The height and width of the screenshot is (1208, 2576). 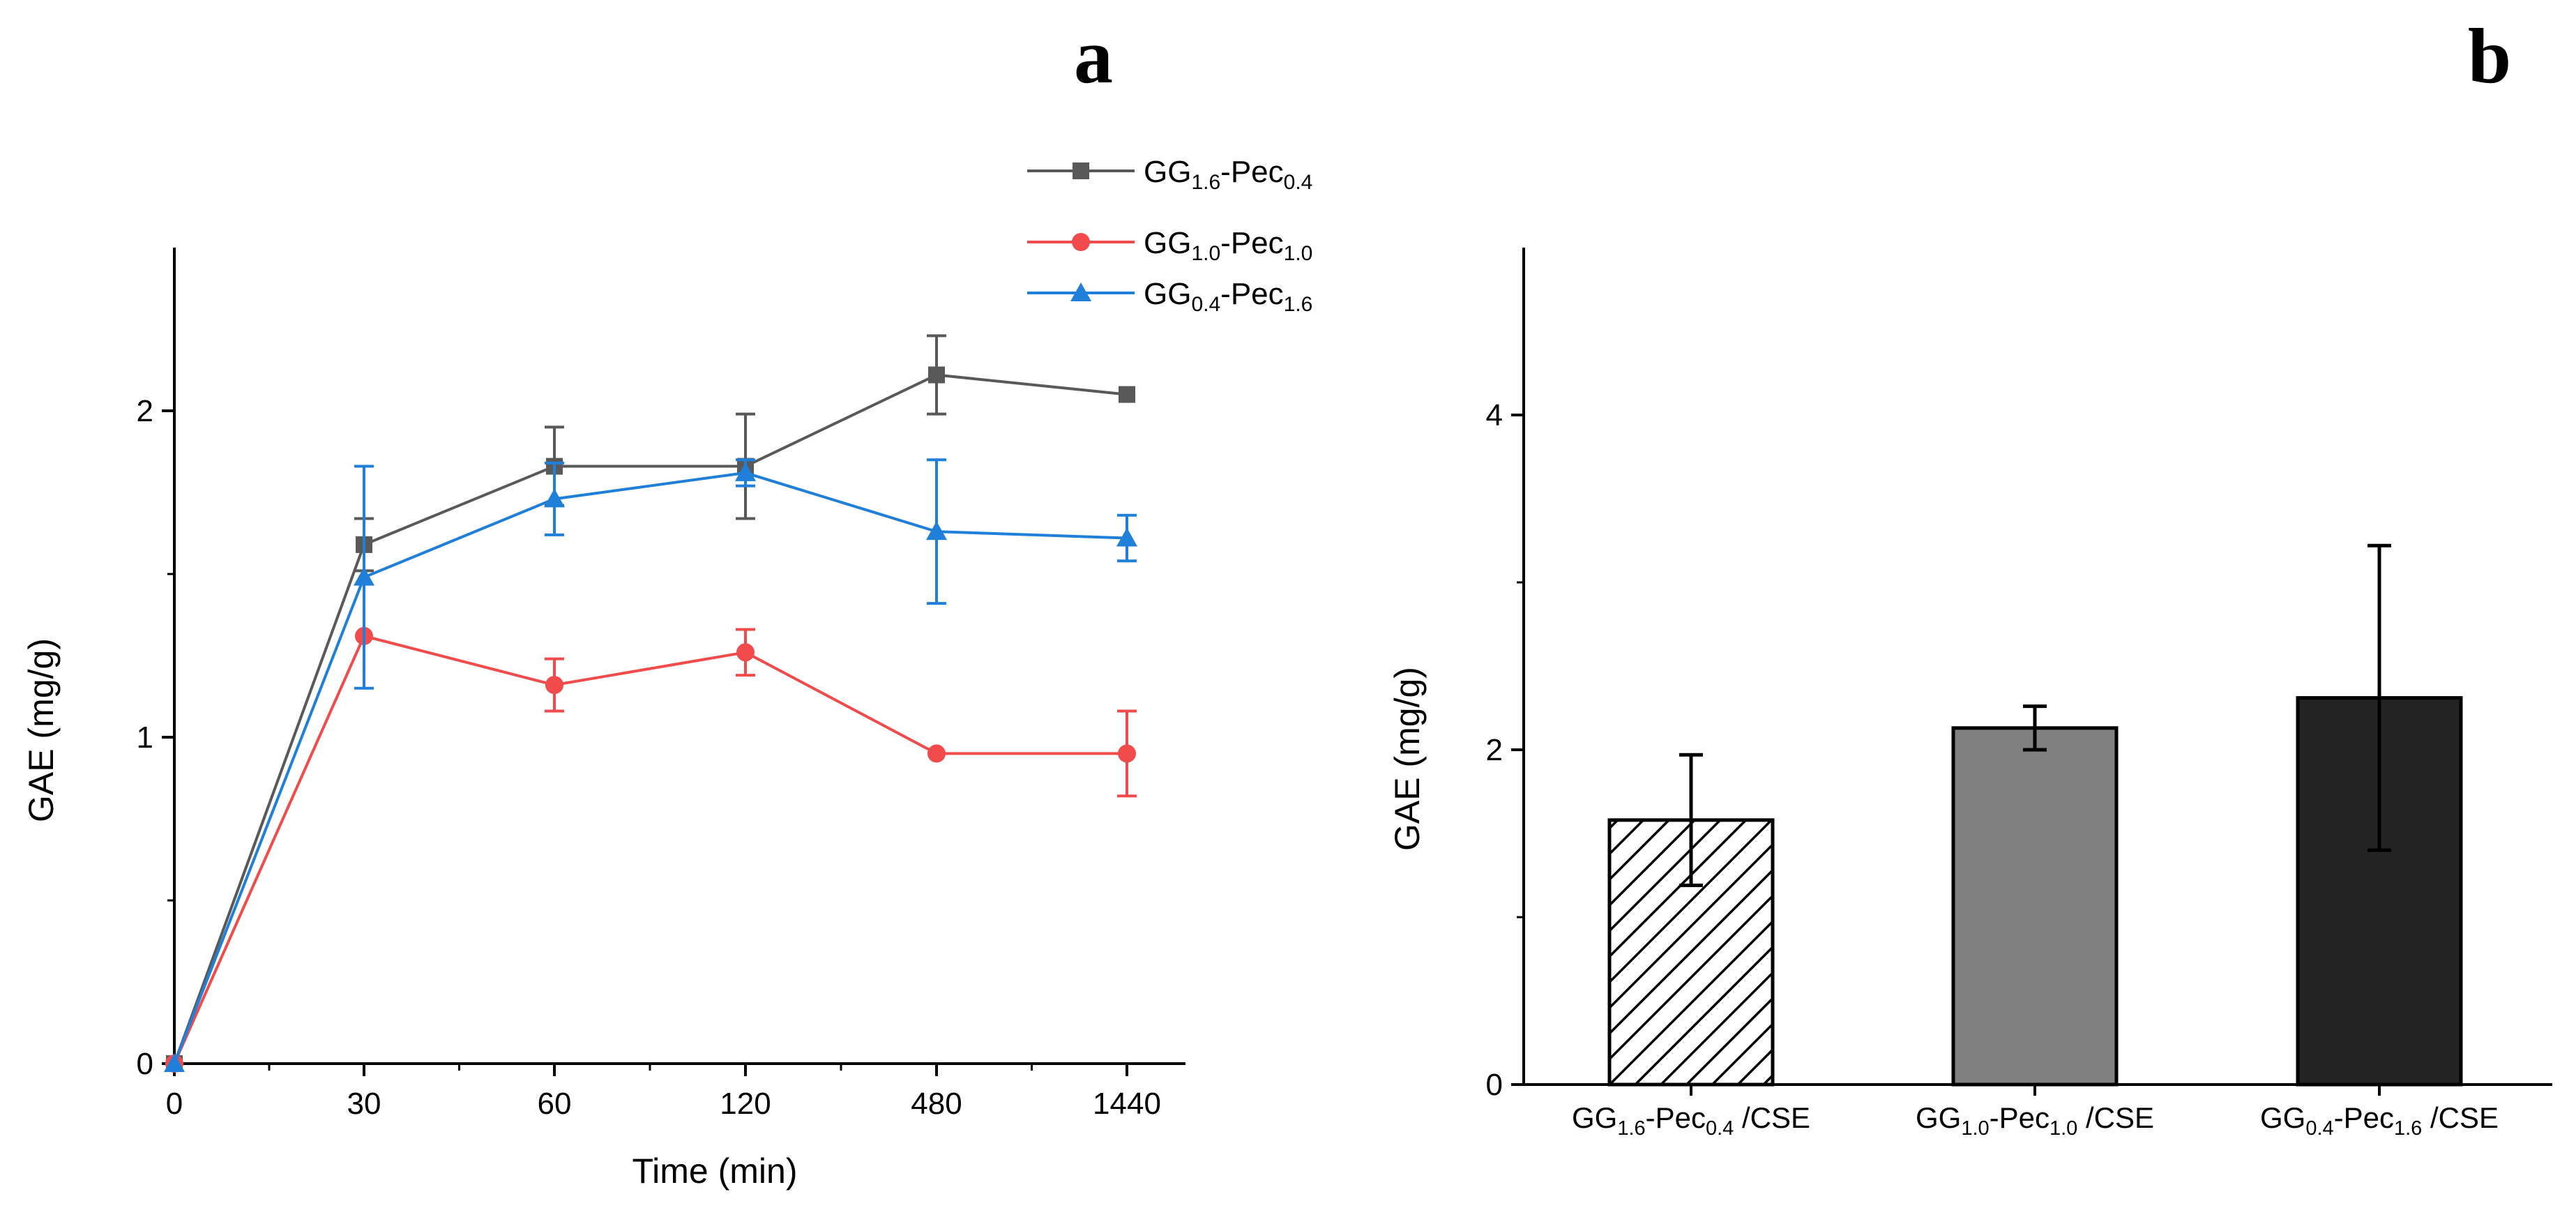 What do you see at coordinates (364, 1104) in the screenshot?
I see `x-tick-label: 30` at bounding box center [364, 1104].